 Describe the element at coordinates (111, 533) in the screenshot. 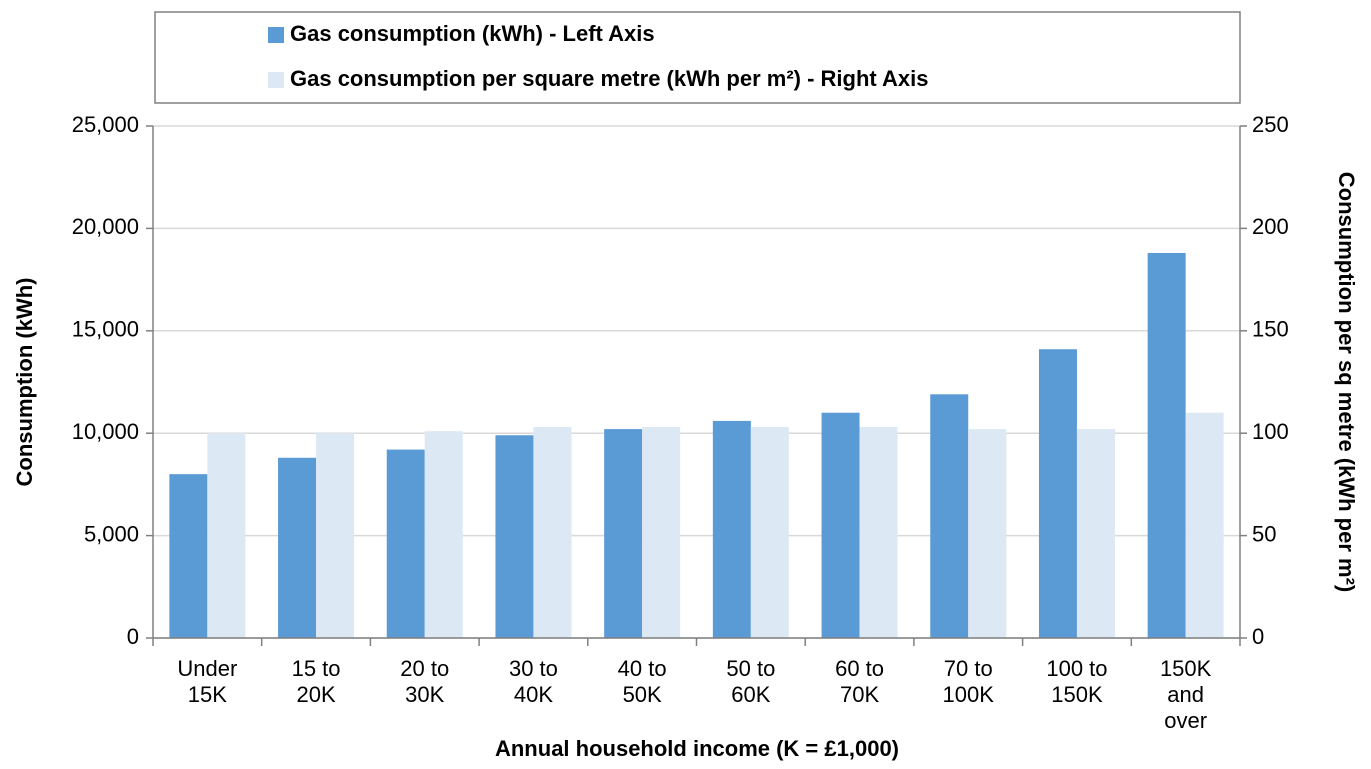

I see `y-tick-label: 5,000` at that location.